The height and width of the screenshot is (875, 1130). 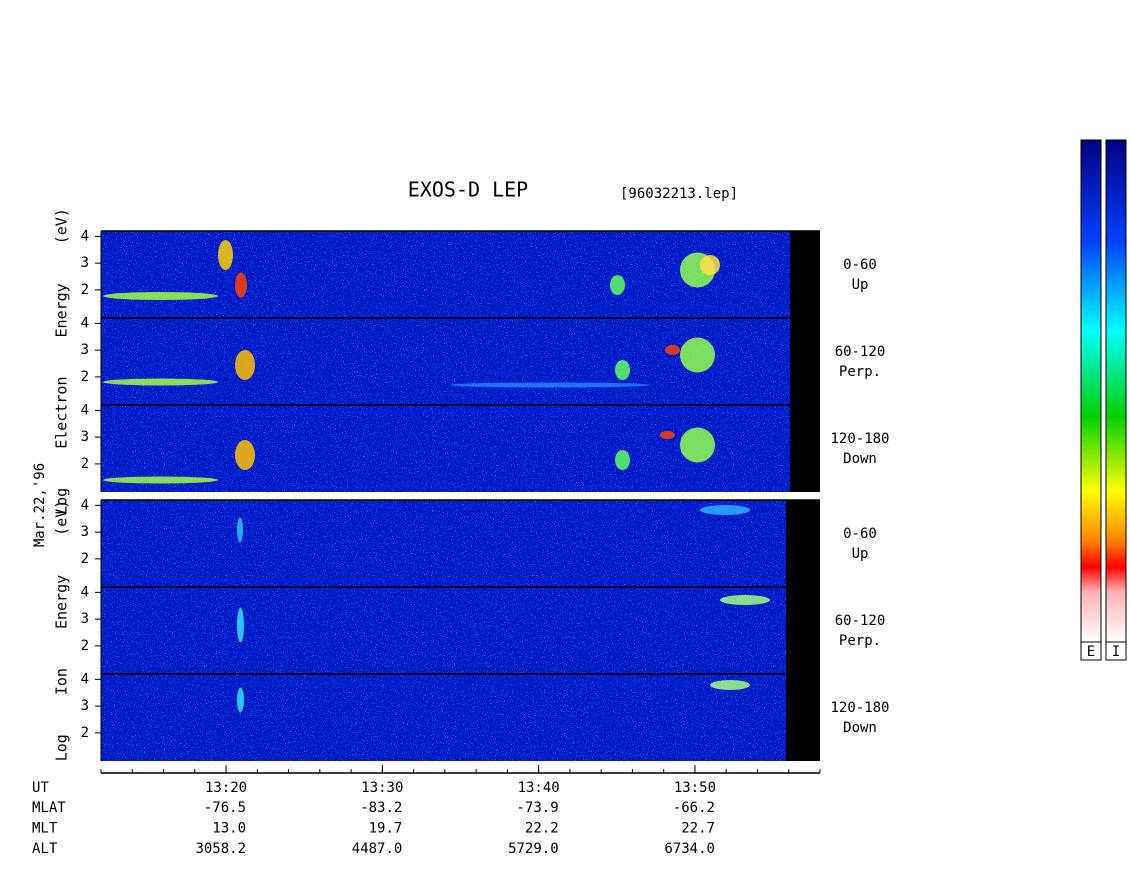 What do you see at coordinates (537, 808) in the screenshot?
I see `row-value: -73.9` at bounding box center [537, 808].